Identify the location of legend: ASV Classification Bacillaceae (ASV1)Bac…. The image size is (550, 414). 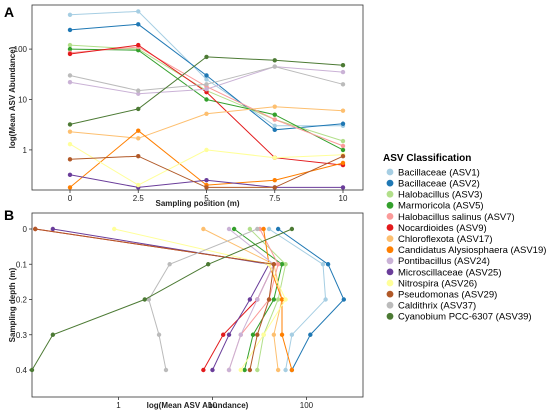
(464, 238).